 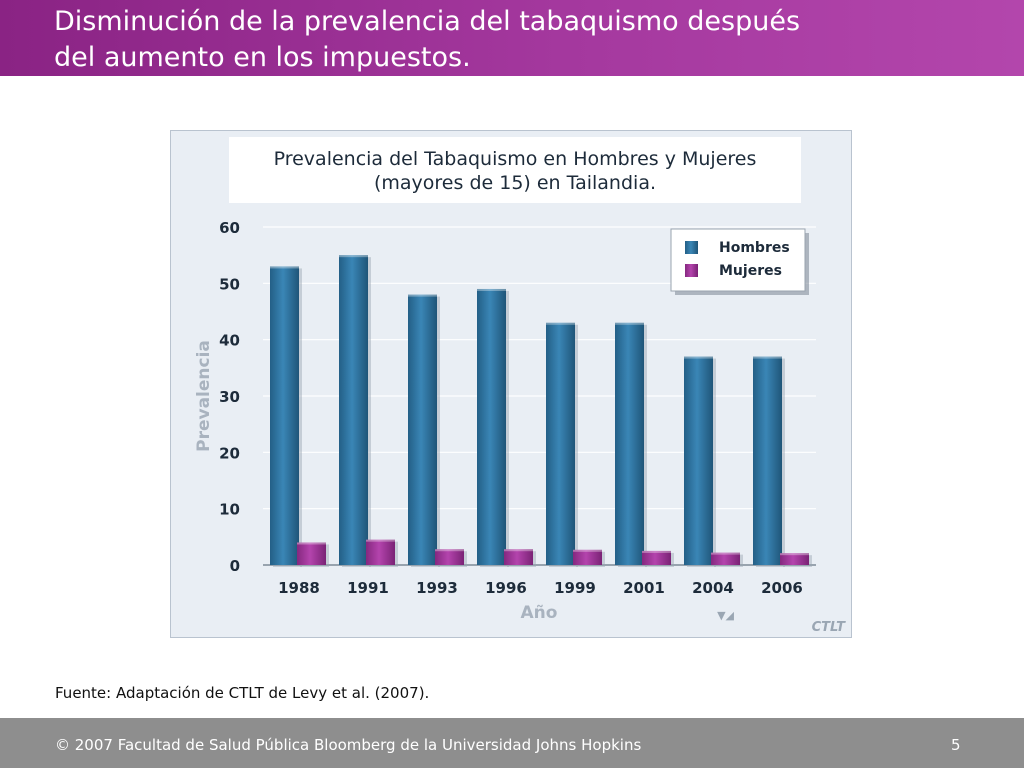 What do you see at coordinates (353, 410) in the screenshot?
I see `bar-hombres-1991` at bounding box center [353, 410].